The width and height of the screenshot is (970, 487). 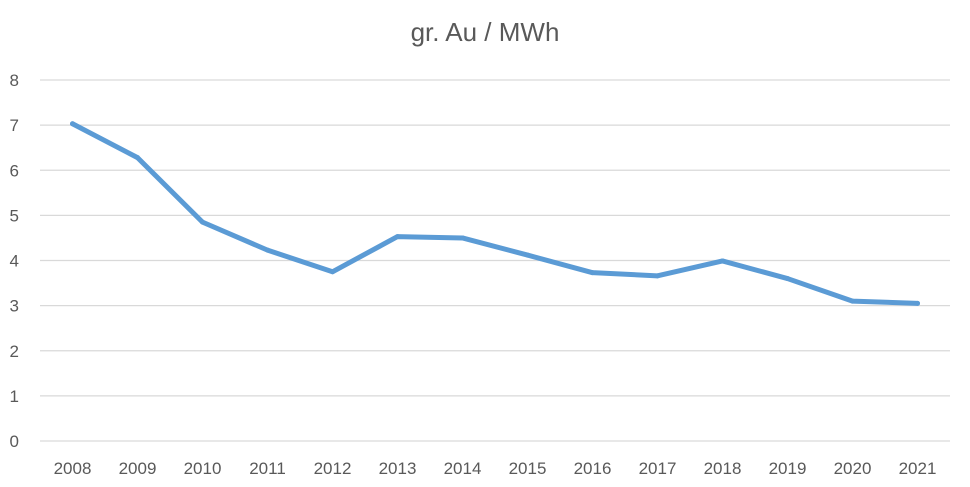 I want to click on y-tick-label: 3, so click(x=14, y=306).